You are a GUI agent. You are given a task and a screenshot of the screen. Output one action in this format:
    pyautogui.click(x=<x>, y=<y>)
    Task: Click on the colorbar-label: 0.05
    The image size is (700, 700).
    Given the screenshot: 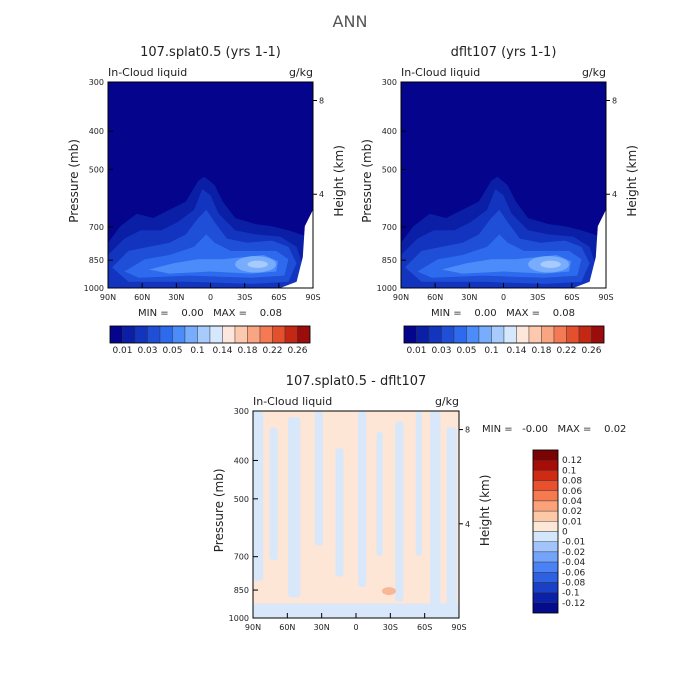 What is the action you would take?
    pyautogui.click(x=466, y=351)
    